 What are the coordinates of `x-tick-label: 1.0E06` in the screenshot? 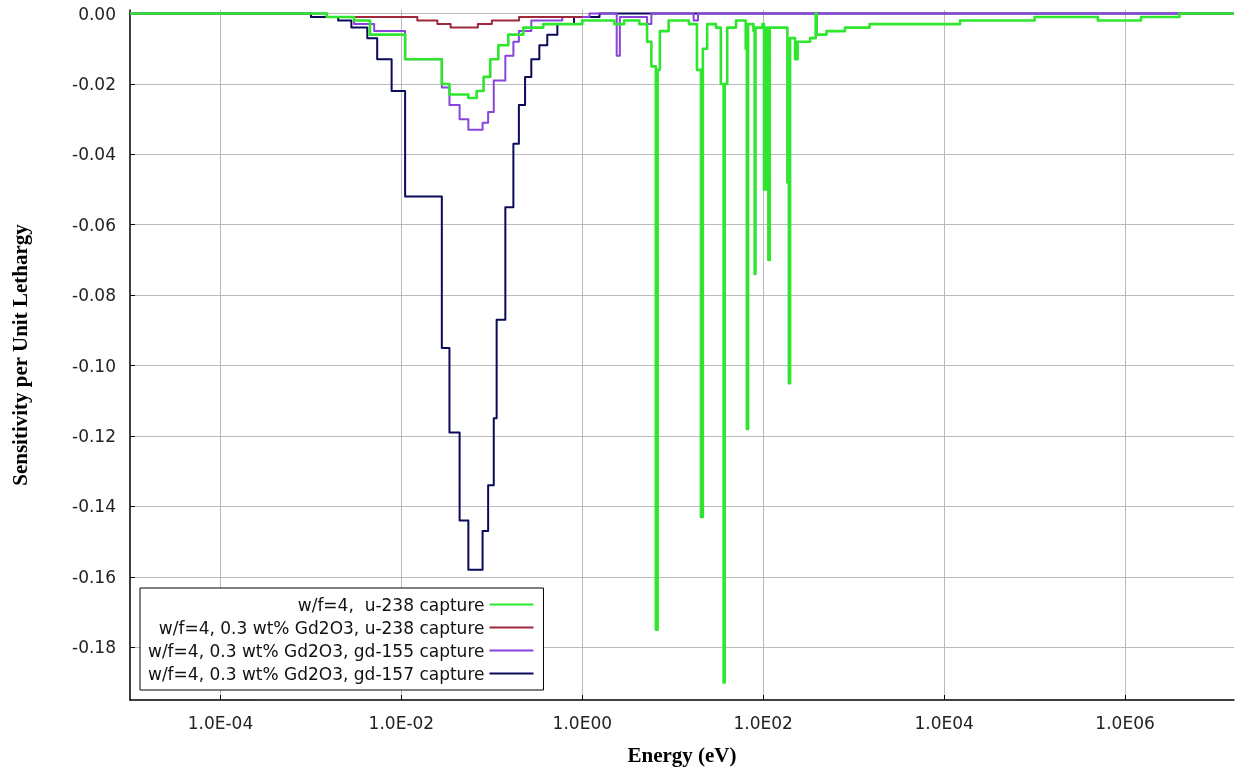 It's located at (1125, 722).